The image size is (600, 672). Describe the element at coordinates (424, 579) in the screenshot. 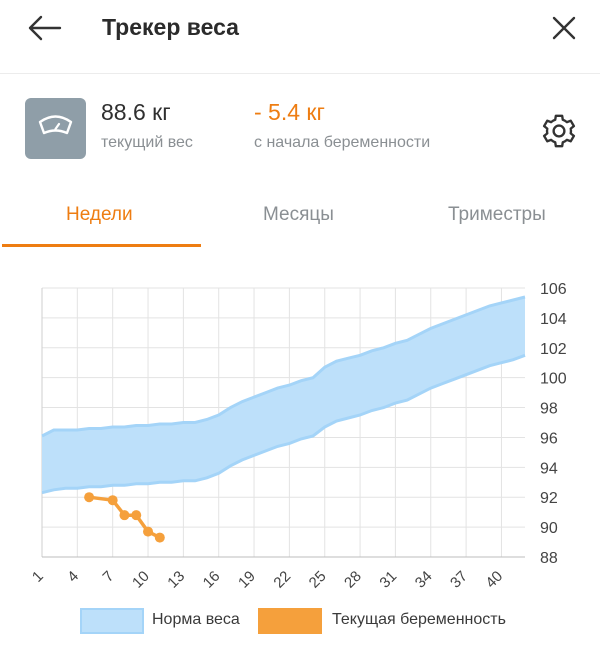

I see `x-tick-label: 34` at that location.